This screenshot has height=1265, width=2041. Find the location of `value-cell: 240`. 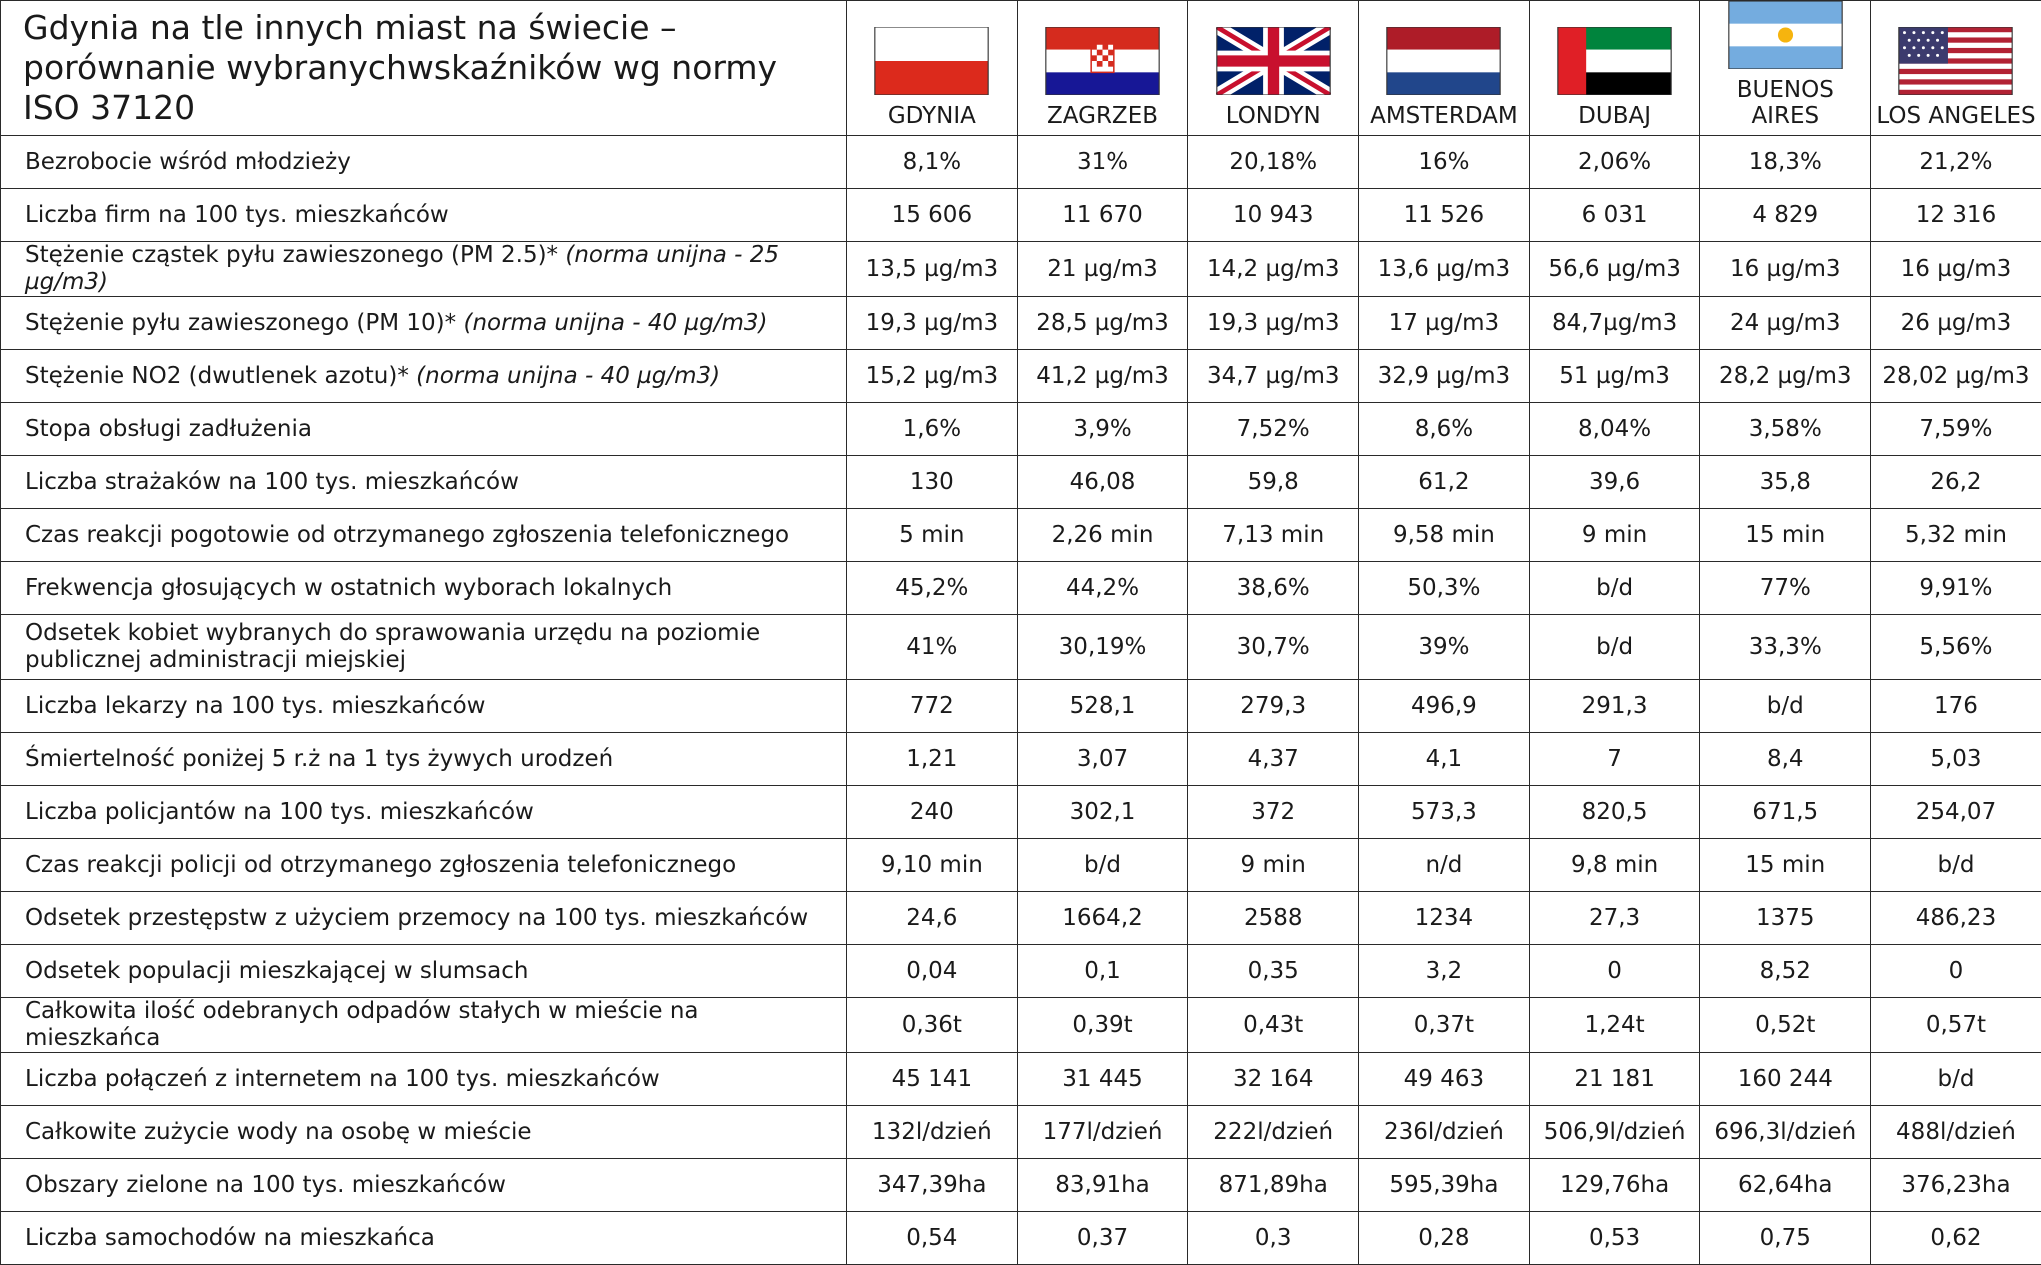

value-cell: 240 is located at coordinates (932, 812).